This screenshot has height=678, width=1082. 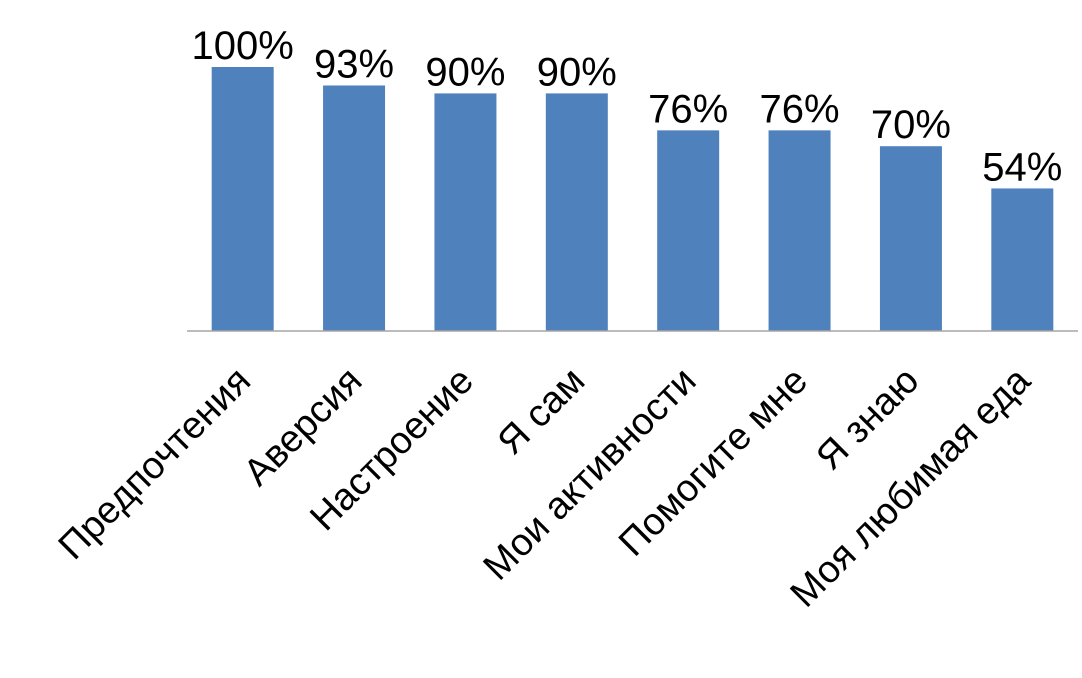 What do you see at coordinates (155, 464) in the screenshot?
I see `category-label: Предпочтения` at bounding box center [155, 464].